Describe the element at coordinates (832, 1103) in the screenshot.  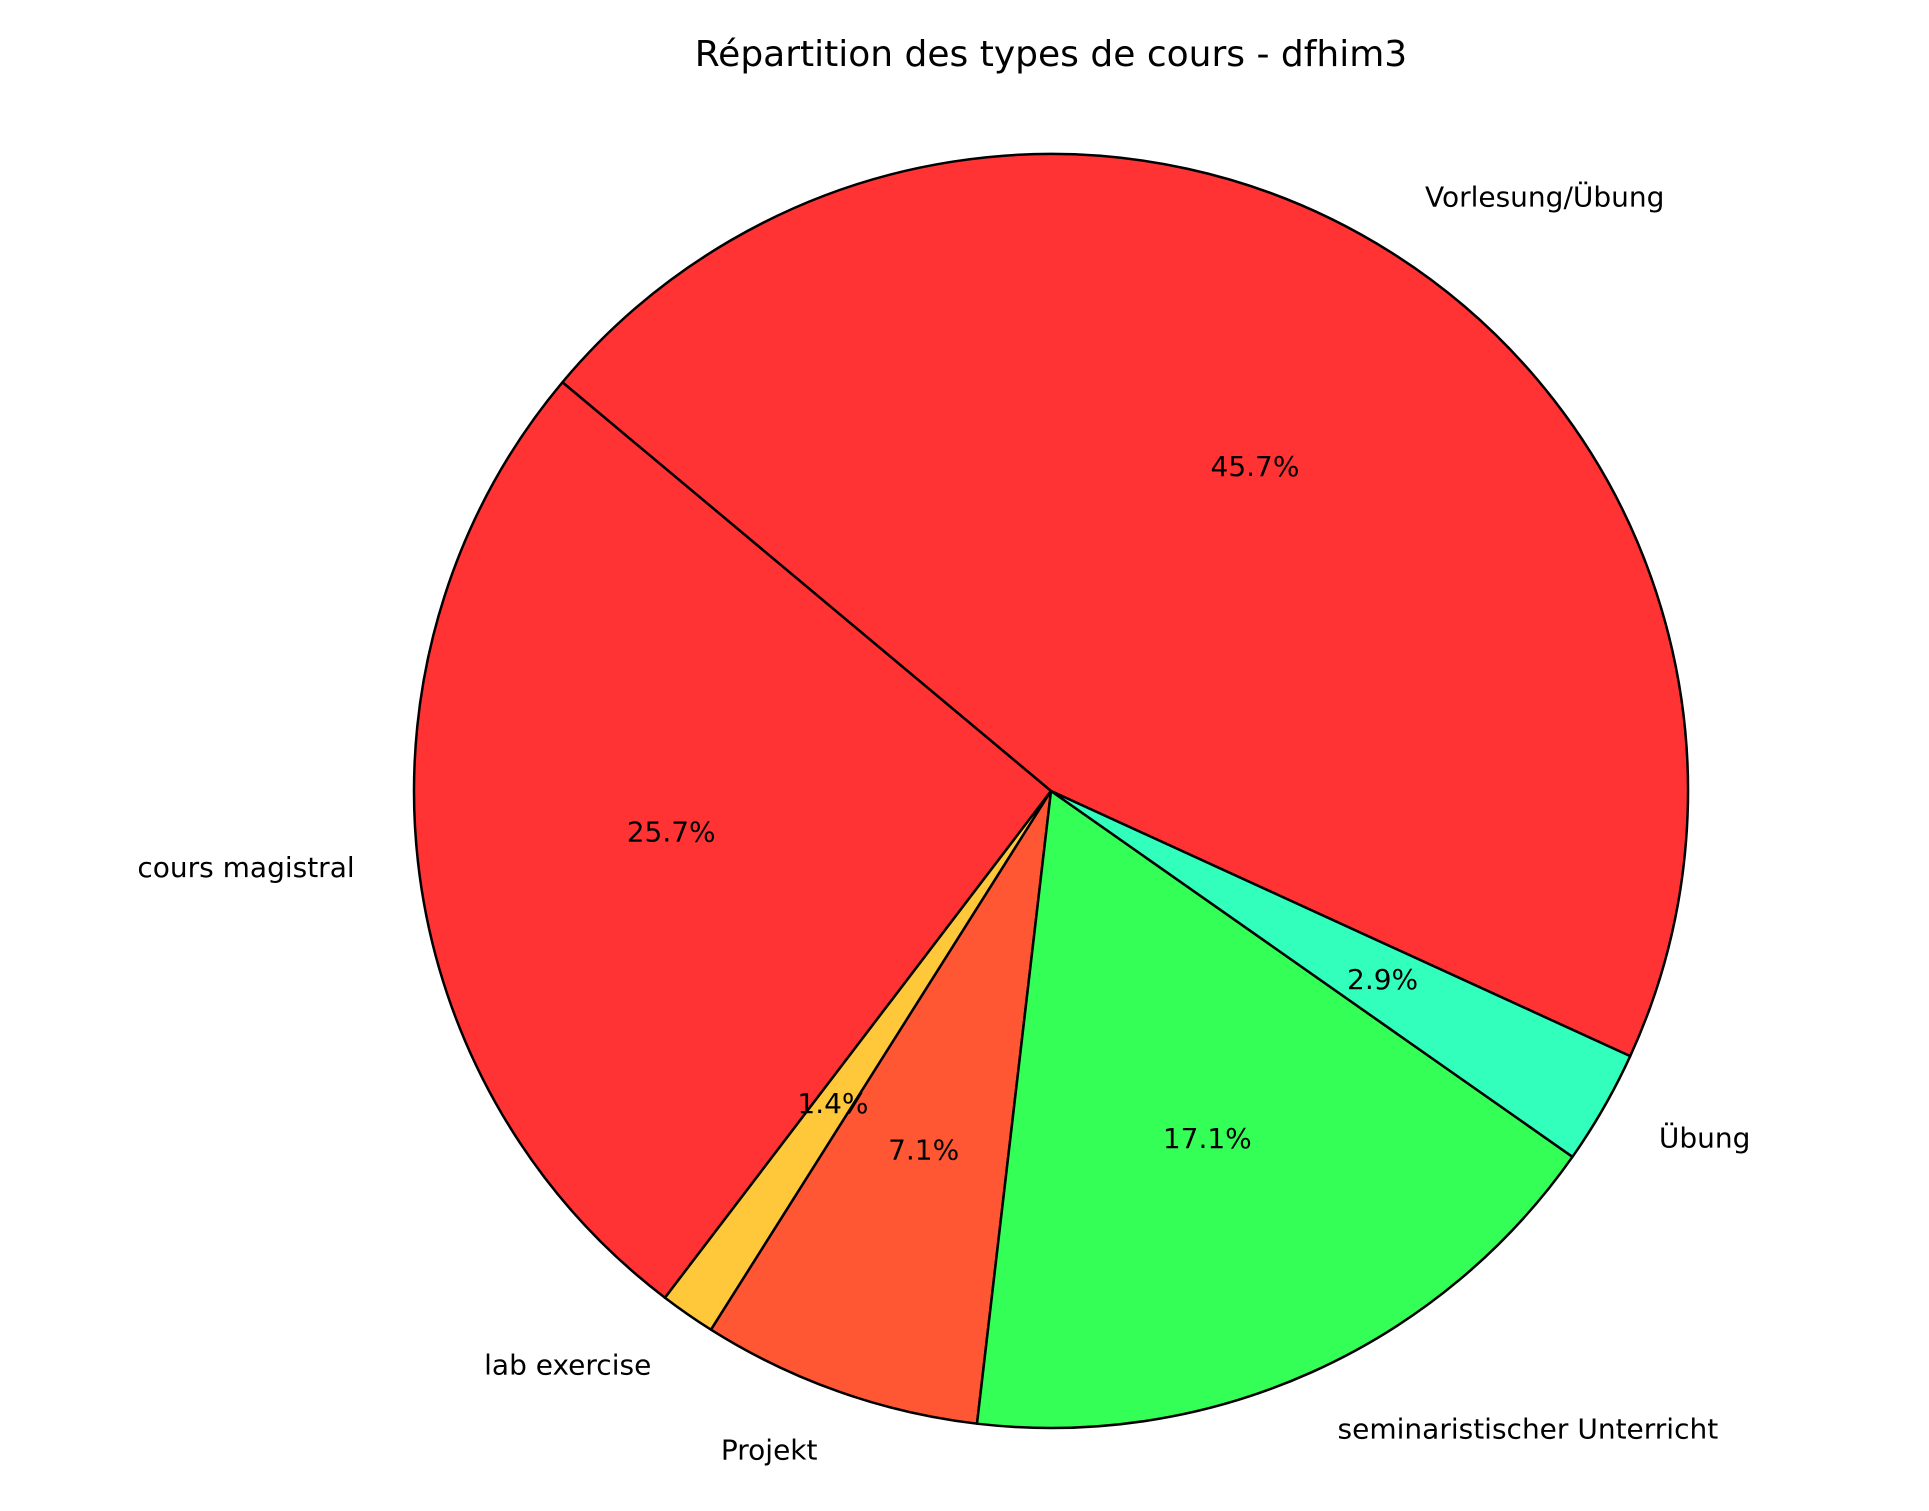
I see `value-label: 1.4%` at that location.